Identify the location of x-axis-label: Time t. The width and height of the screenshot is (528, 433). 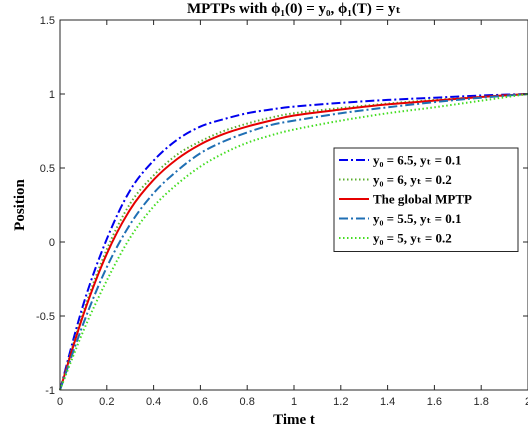
(294, 420).